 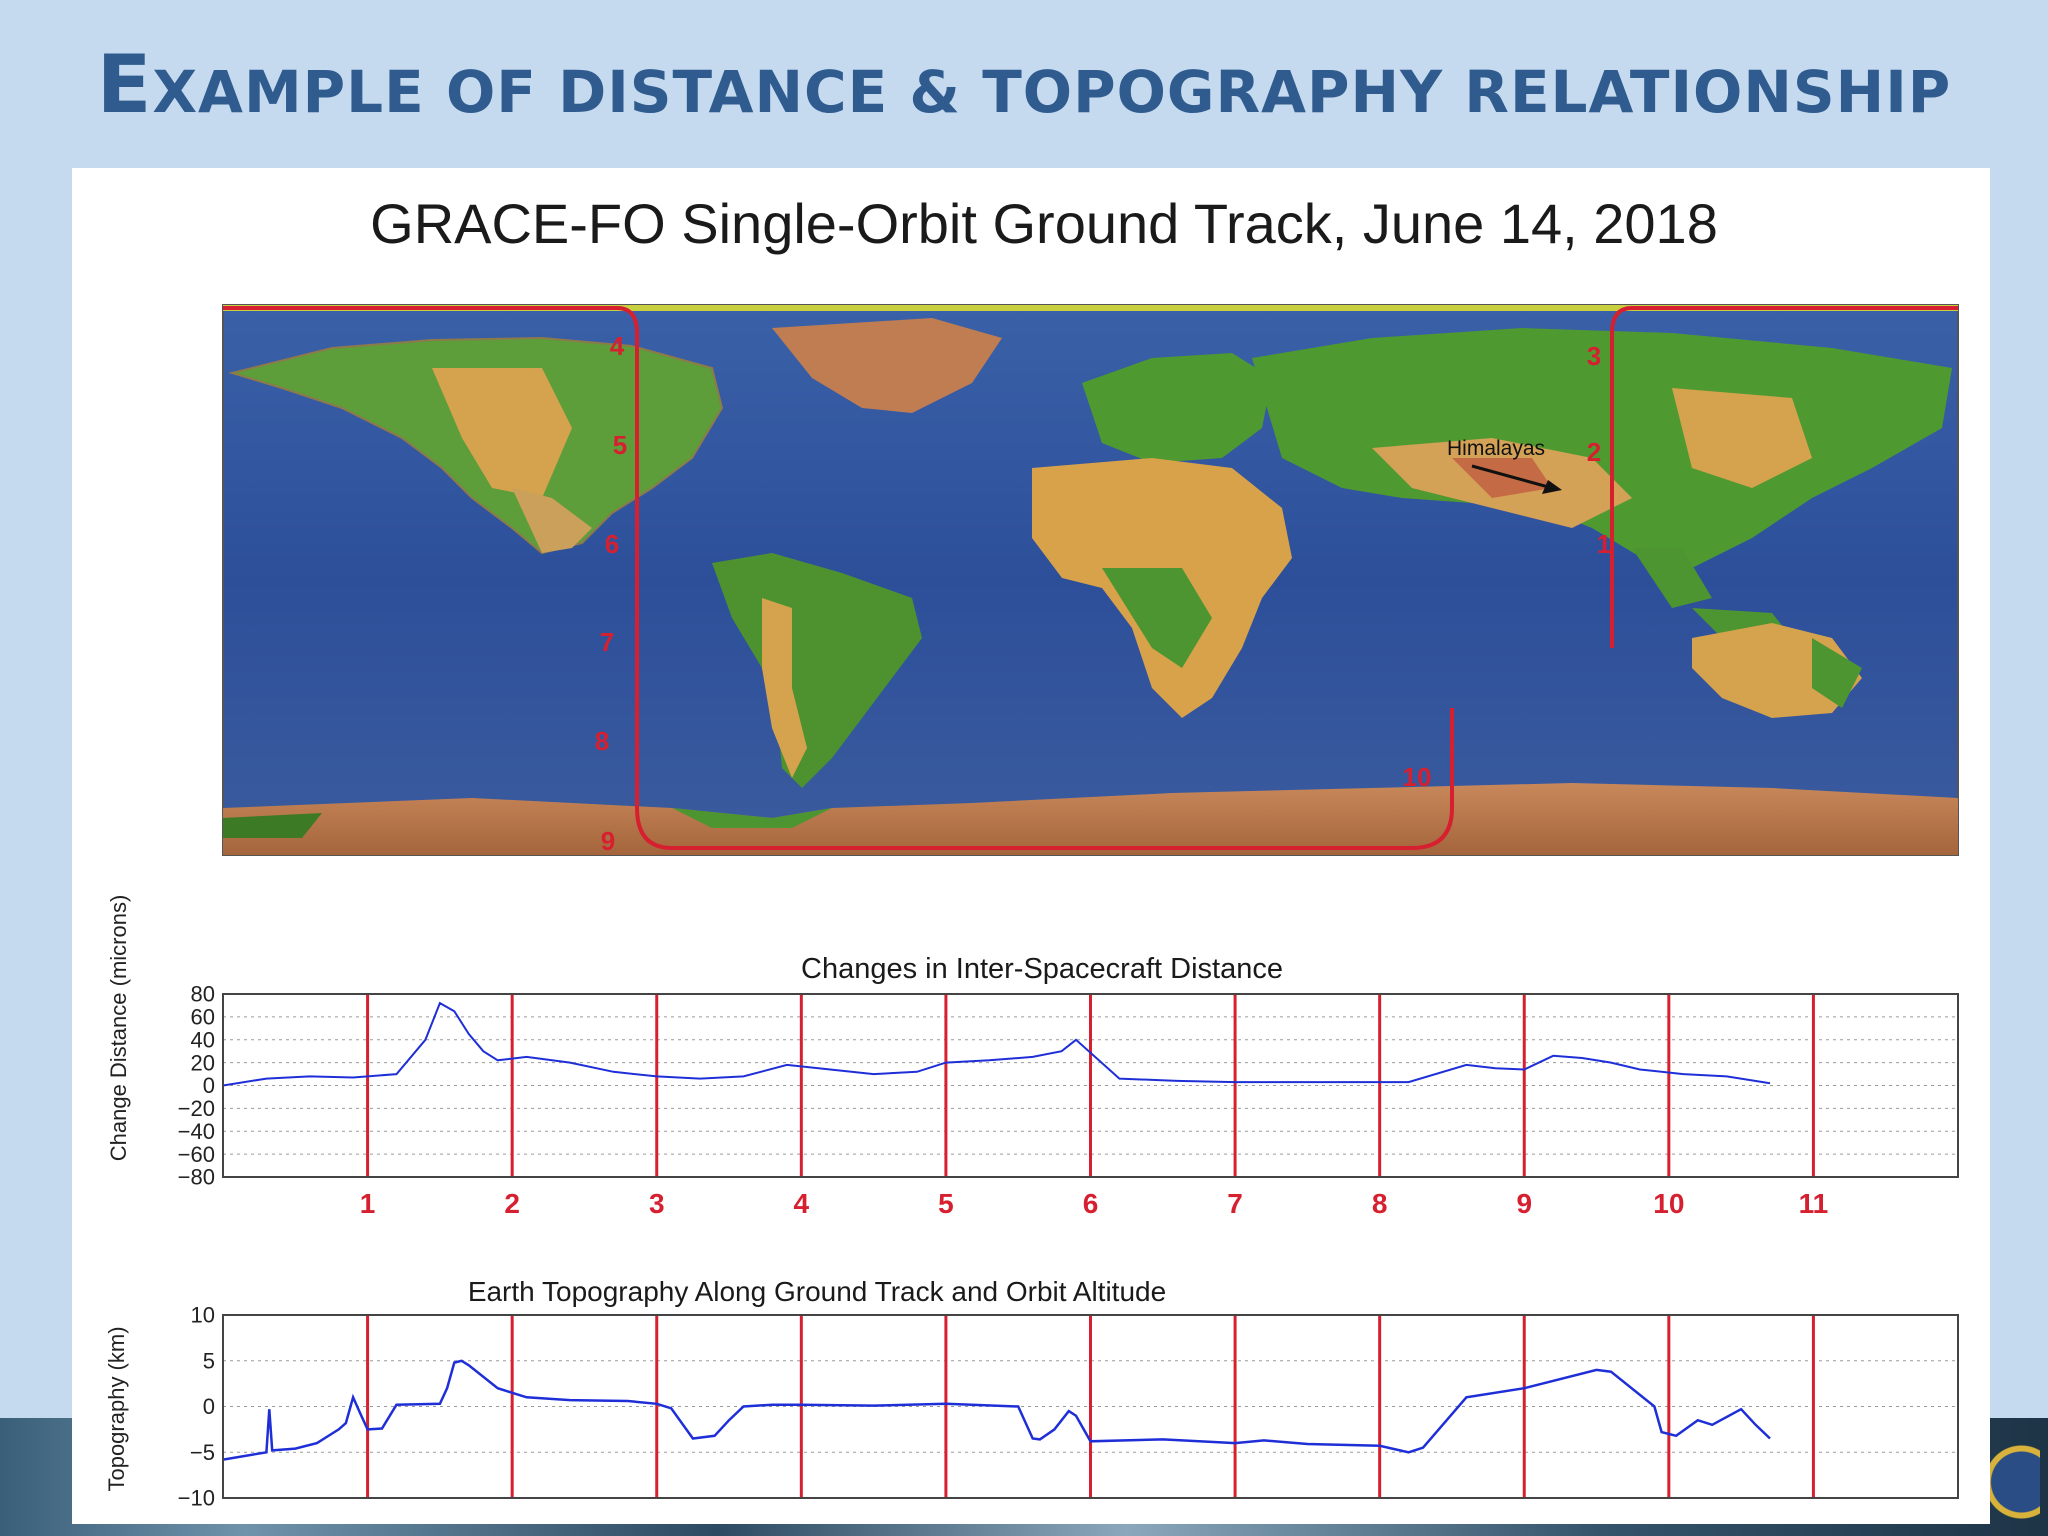 I want to click on marker-label: 6, so click(x=1091, y=1203).